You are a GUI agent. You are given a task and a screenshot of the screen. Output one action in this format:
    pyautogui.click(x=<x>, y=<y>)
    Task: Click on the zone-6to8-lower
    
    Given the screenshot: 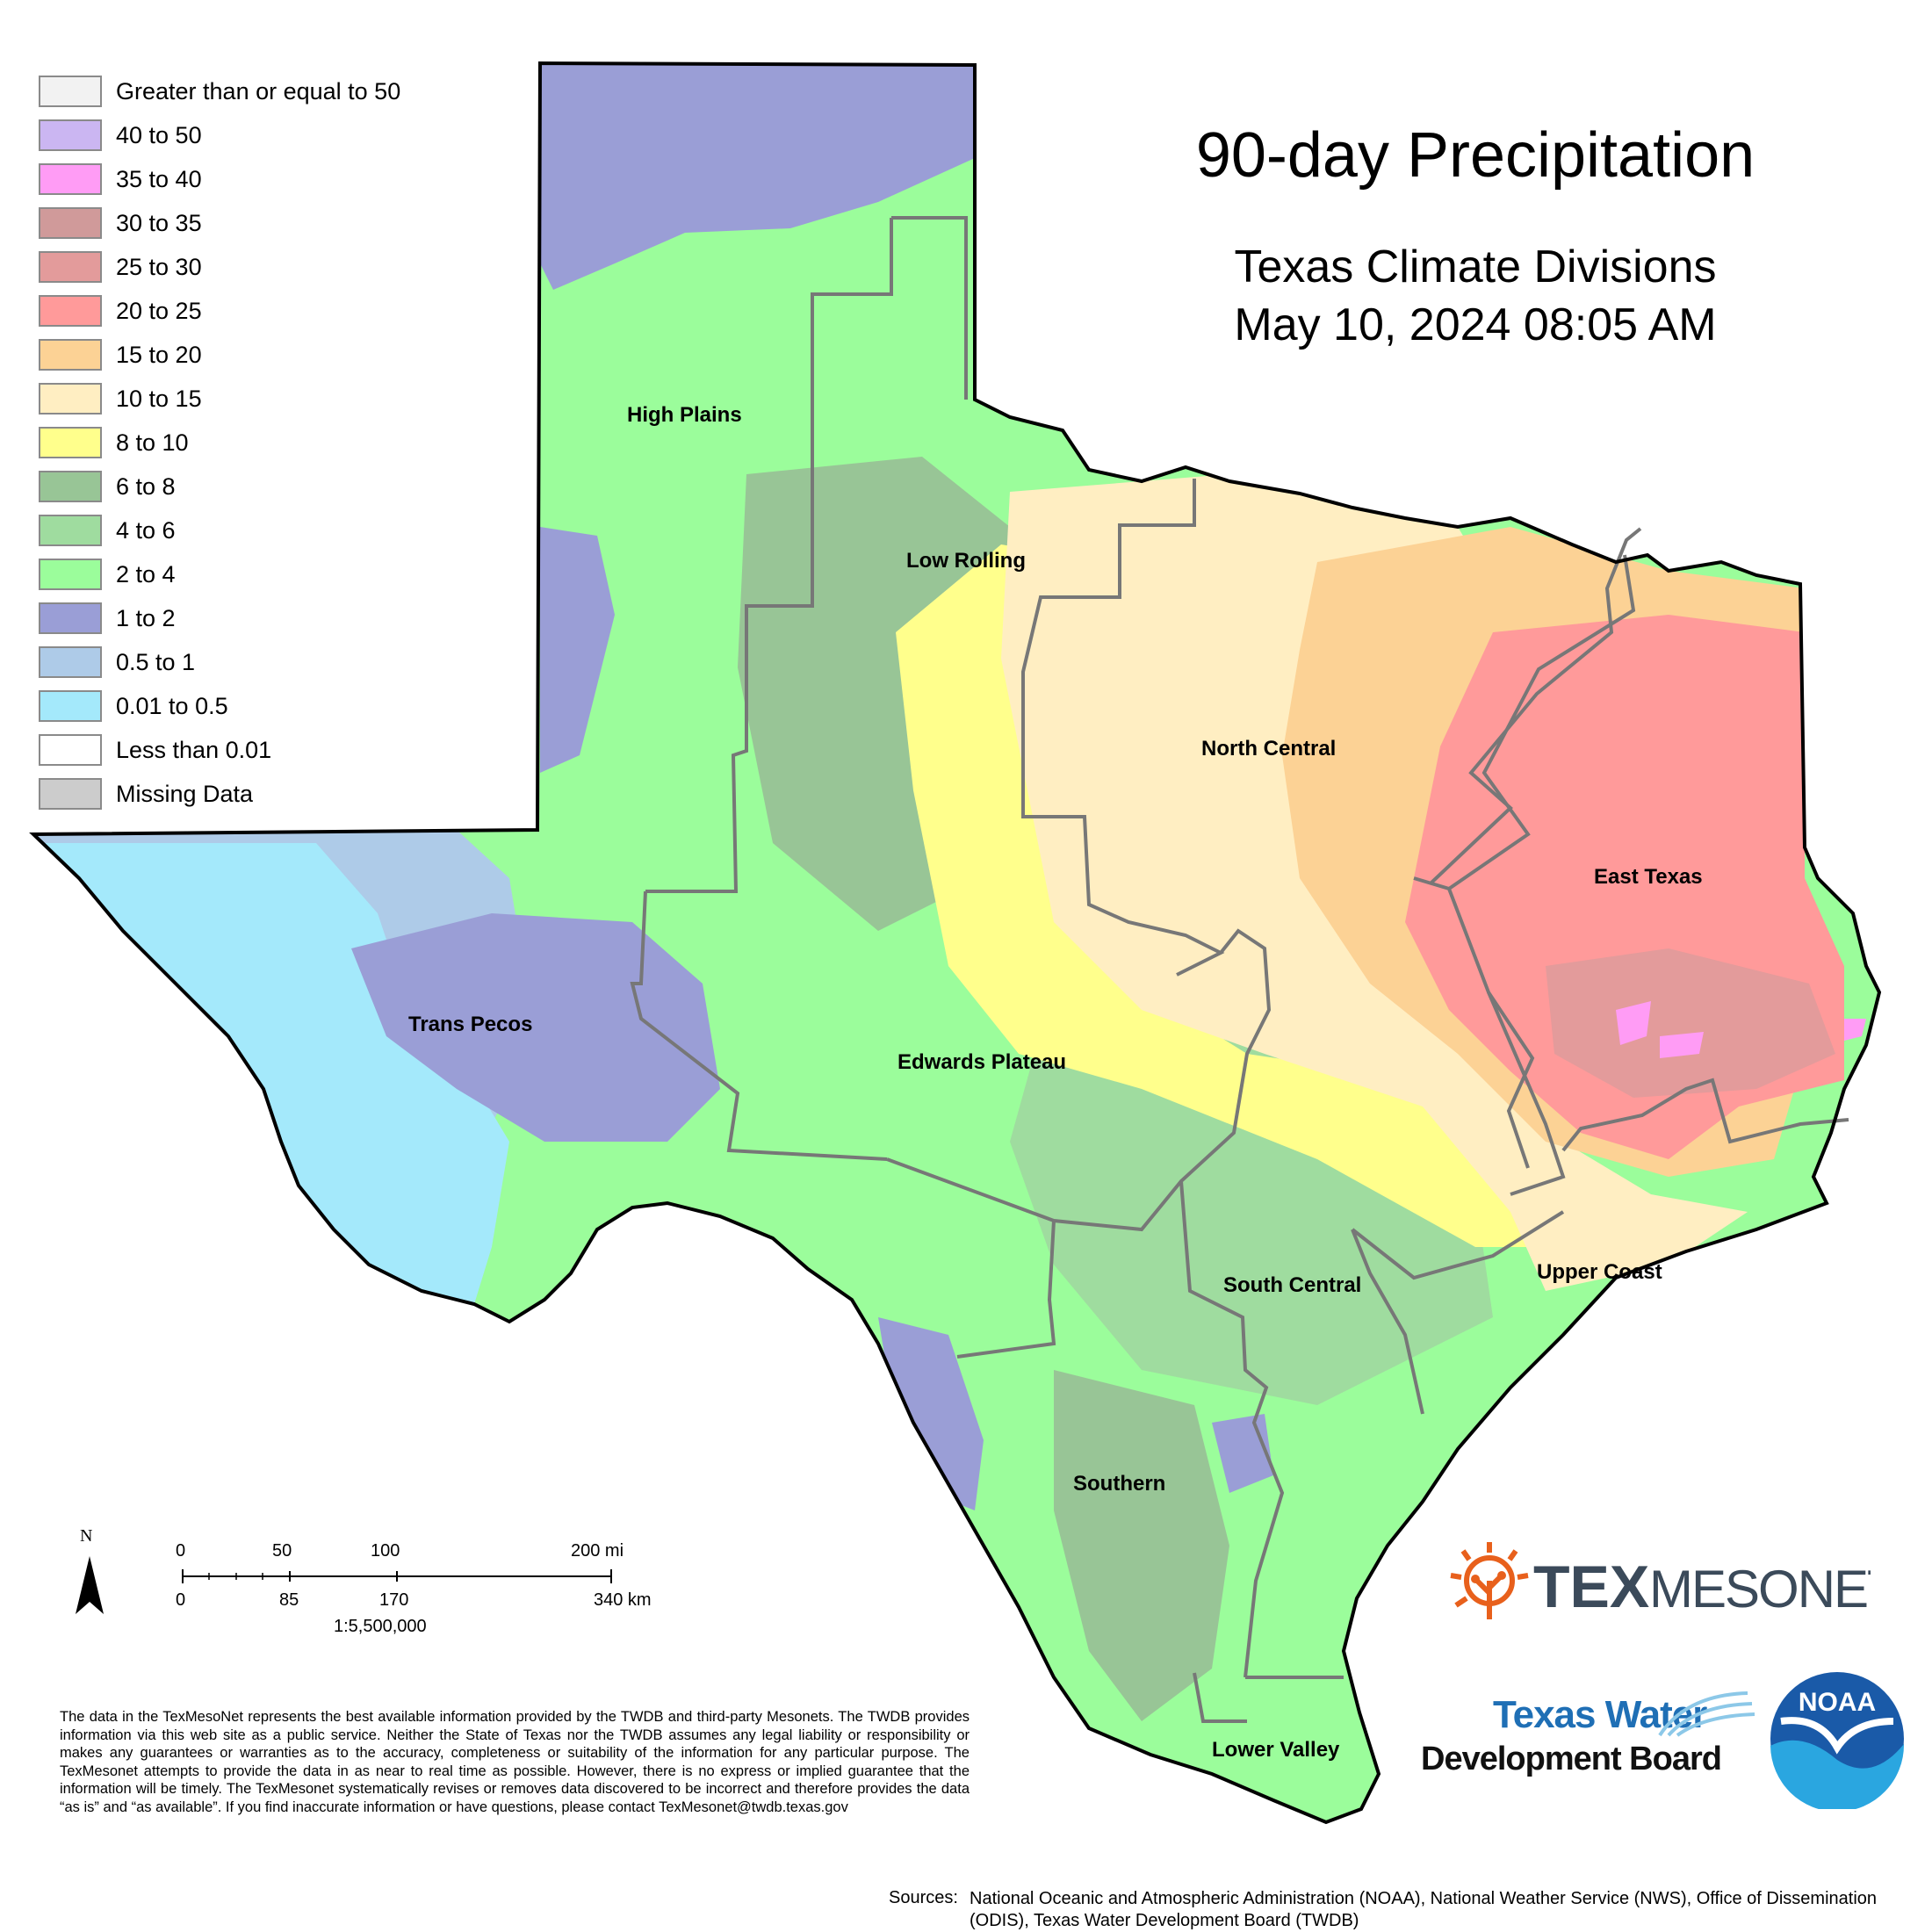 What is the action you would take?
    pyautogui.click(x=1141, y=1546)
    